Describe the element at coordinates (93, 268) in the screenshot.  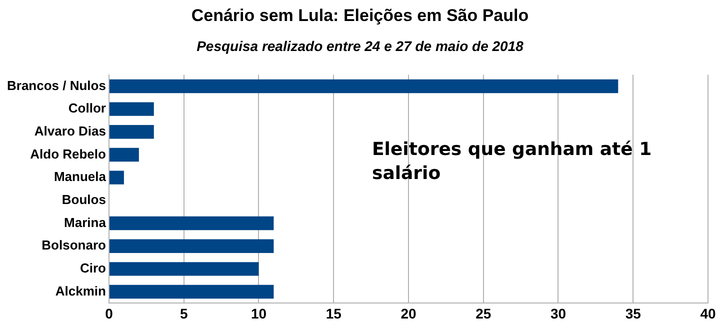
I see `y-tick-label: Ciro` at that location.